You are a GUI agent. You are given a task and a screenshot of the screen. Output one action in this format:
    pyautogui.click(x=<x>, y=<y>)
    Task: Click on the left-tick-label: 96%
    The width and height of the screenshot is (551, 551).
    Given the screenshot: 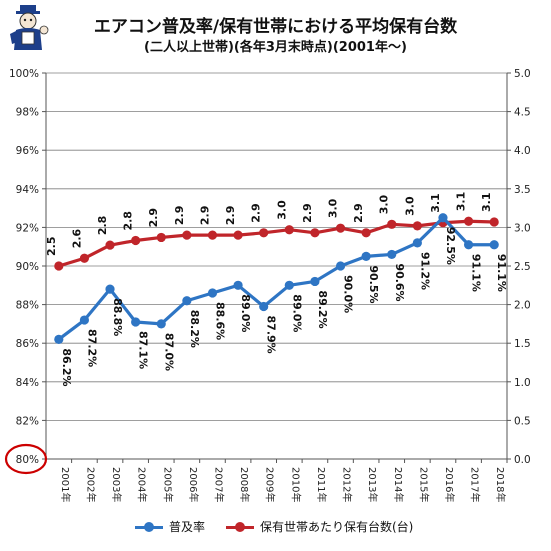 What is the action you would take?
    pyautogui.click(x=27, y=151)
    